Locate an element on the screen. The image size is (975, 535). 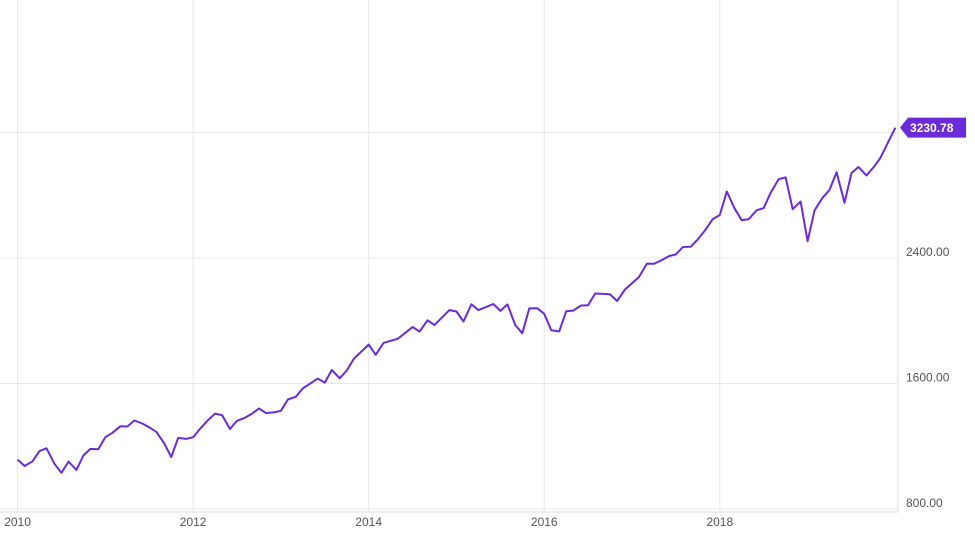
x-tick-label: 2014 is located at coordinates (368, 522).